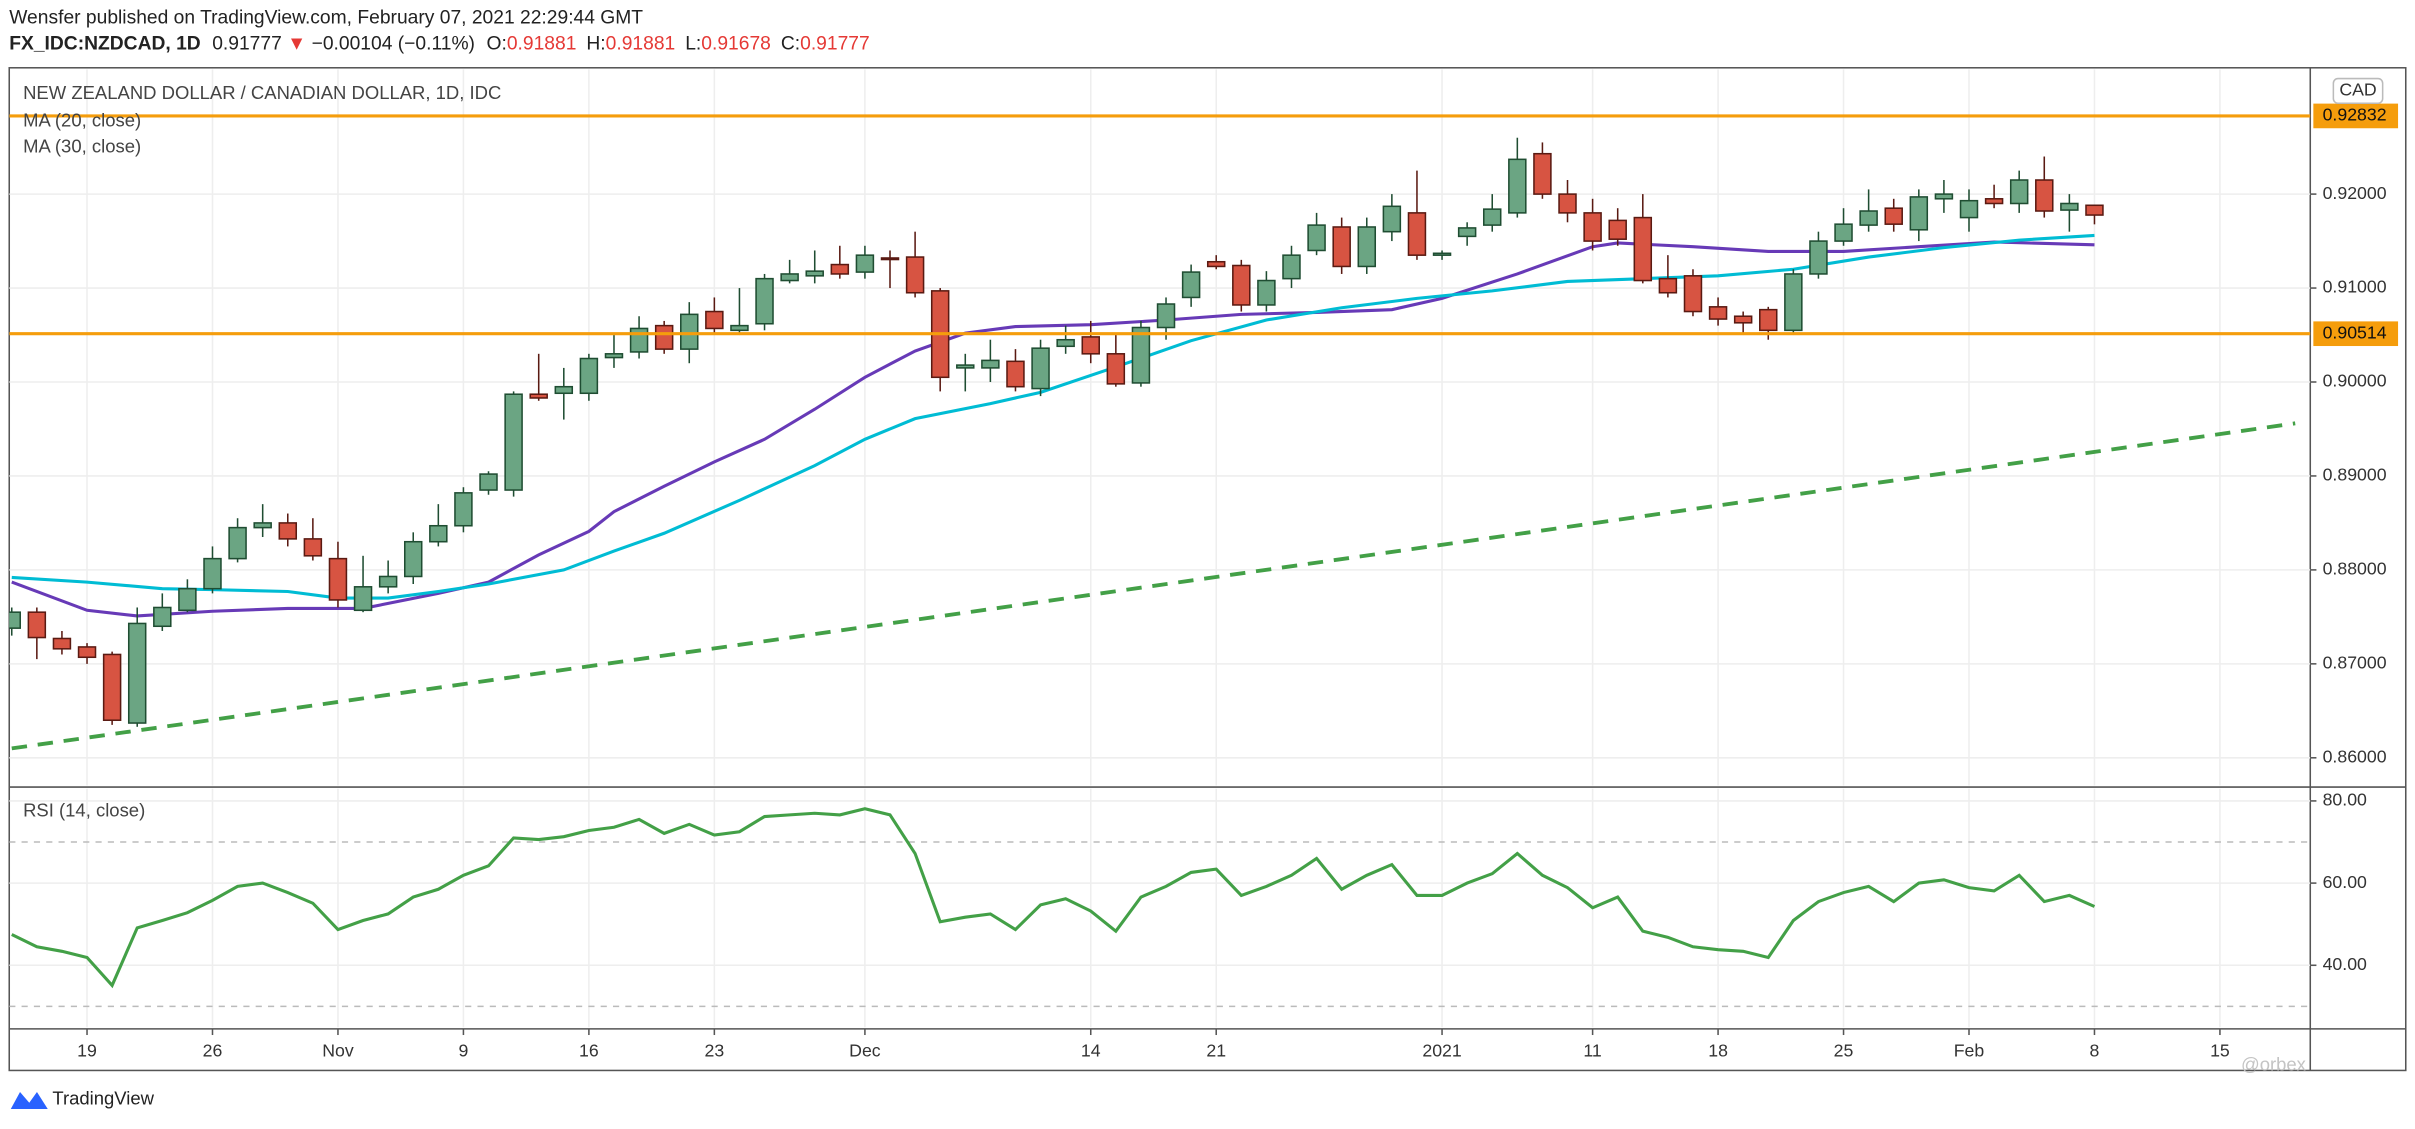 Image resolution: width=2415 pixels, height=1129 pixels. Describe the element at coordinates (641, 44) in the screenshot. I see `ohlc-value: 0.91881` at that location.